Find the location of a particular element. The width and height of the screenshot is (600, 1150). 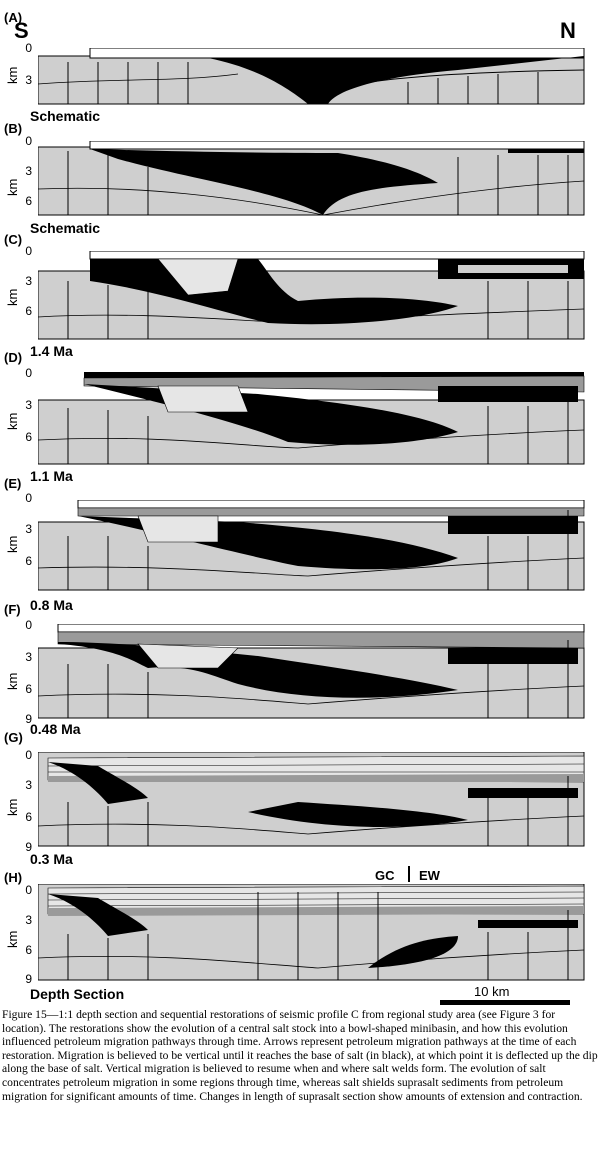

panel-f-tick-0: 0 is located at coordinates (28, 625).